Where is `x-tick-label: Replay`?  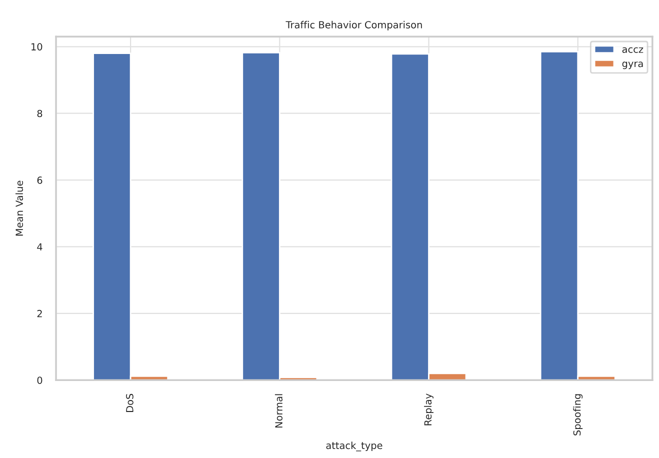 x-tick-label: Replay is located at coordinates (429, 410).